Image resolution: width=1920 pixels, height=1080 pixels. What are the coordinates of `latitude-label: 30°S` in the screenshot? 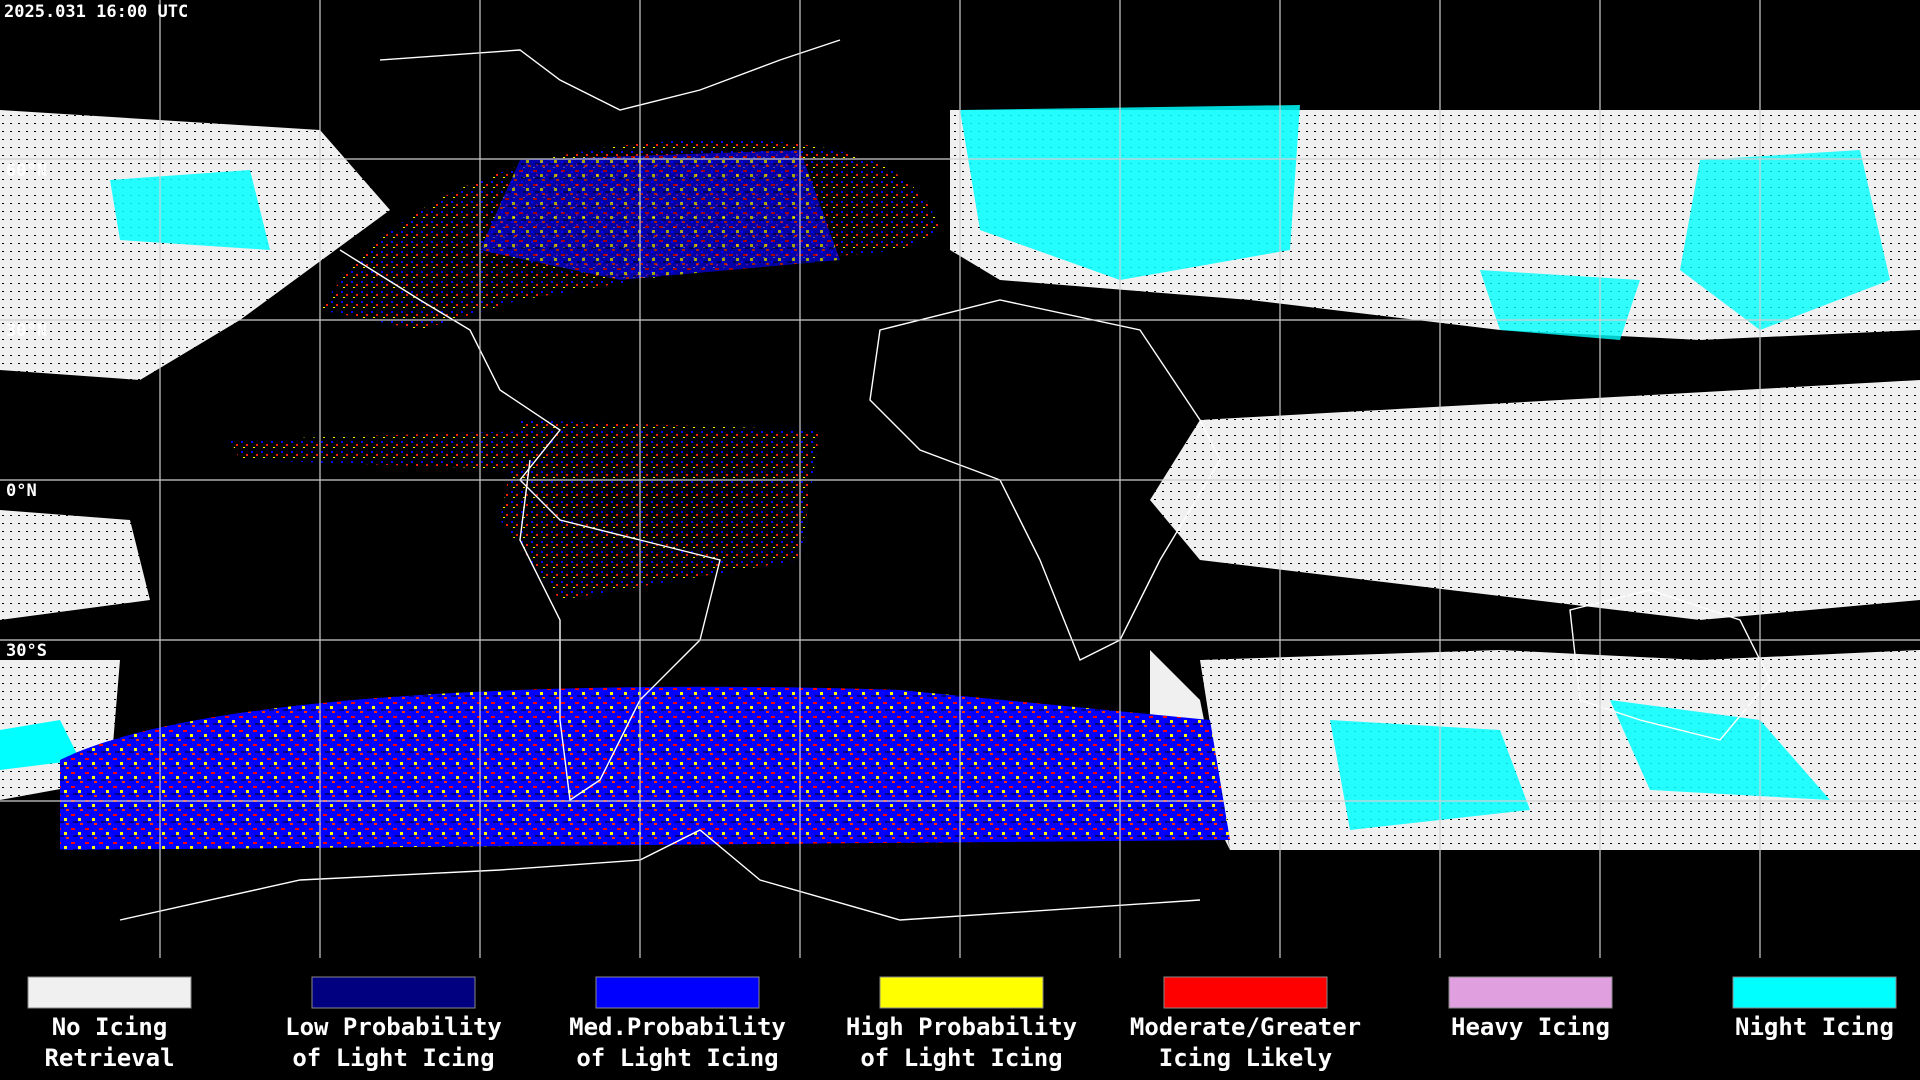 It's located at (26, 651).